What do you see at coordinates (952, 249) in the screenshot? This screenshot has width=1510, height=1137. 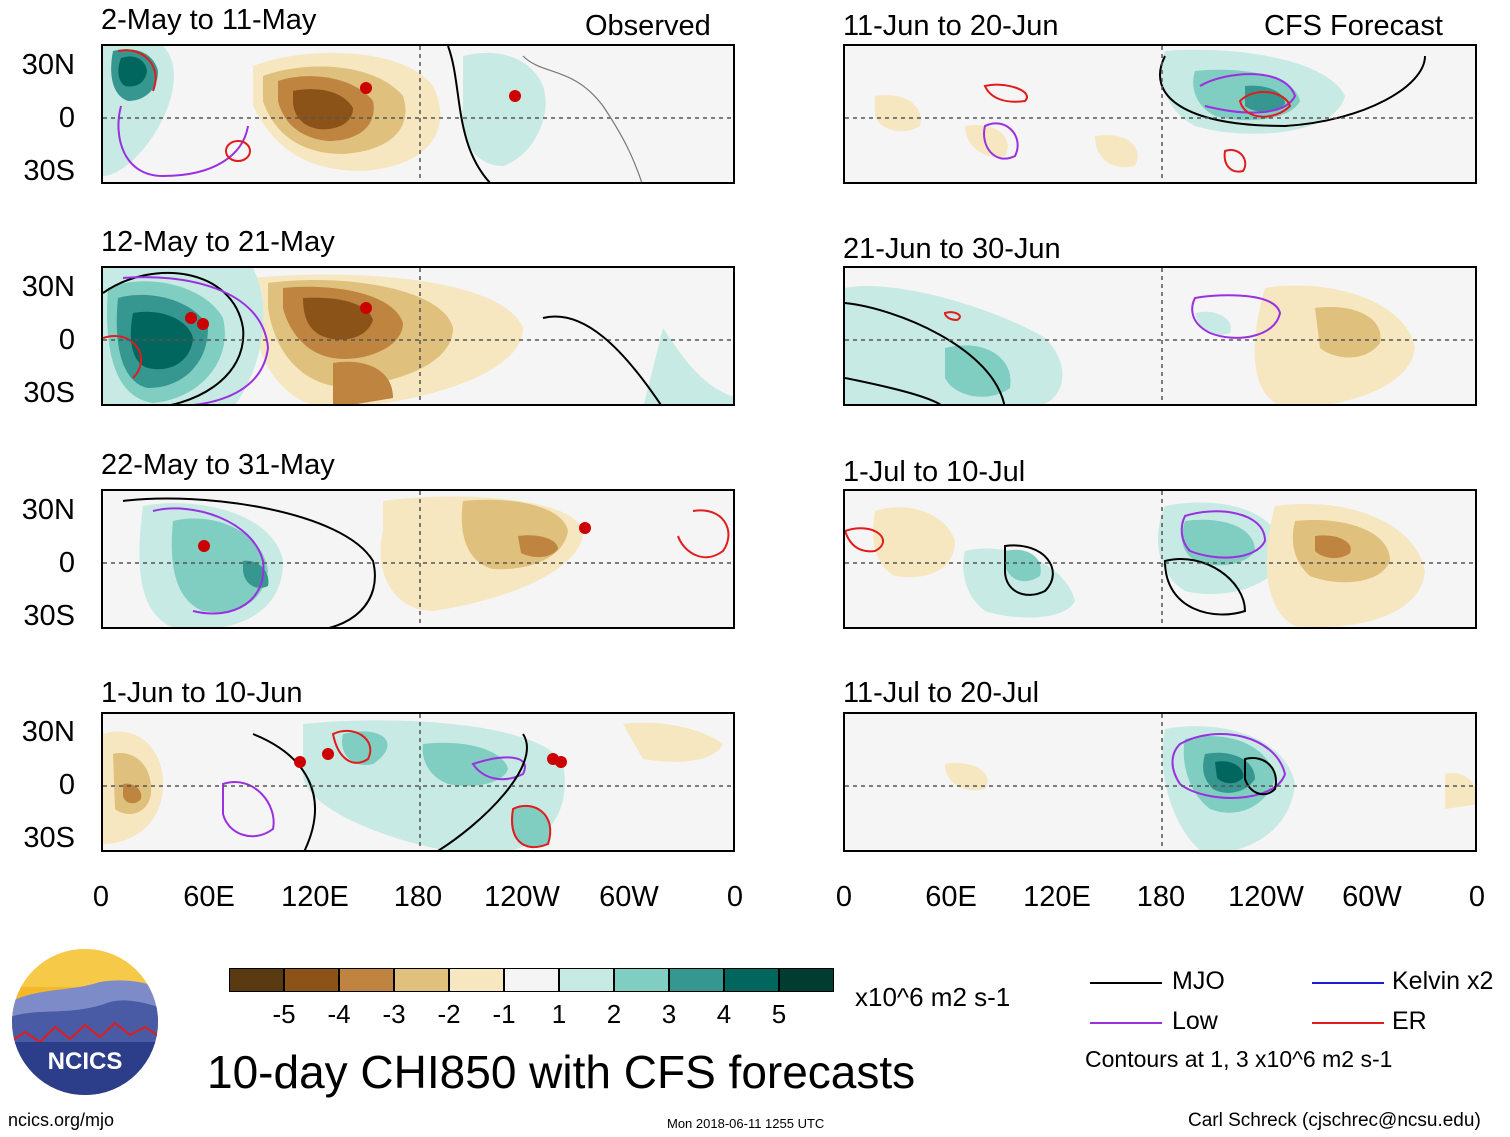 I see `panel-title-right-2: 21-Jun to 30-Jun` at bounding box center [952, 249].